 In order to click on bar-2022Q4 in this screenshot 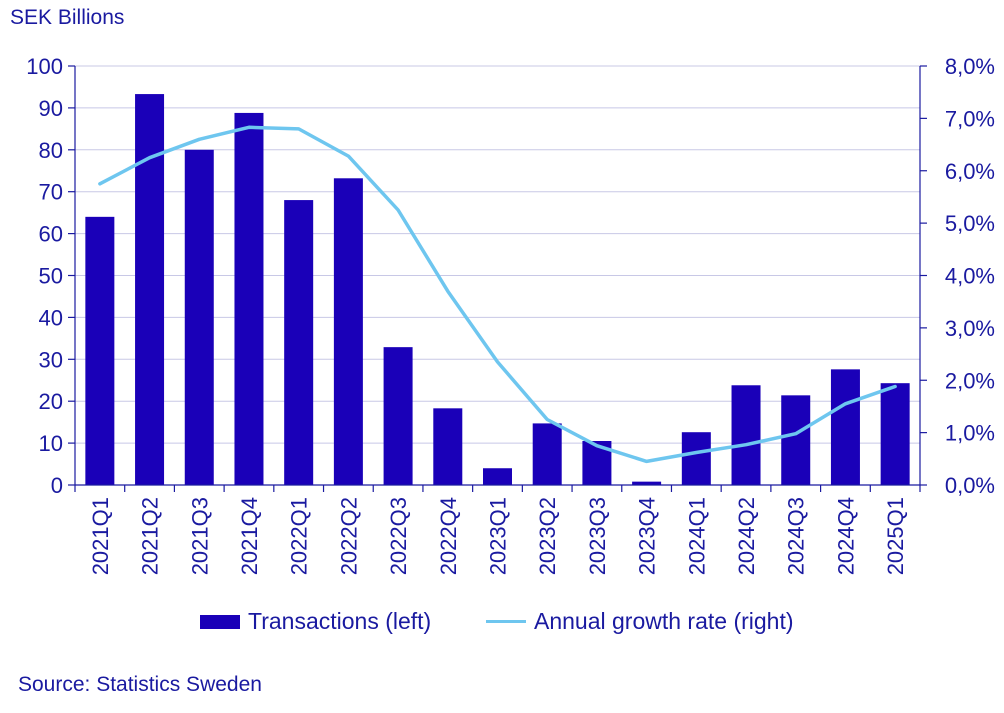, I will do `click(448, 446)`.